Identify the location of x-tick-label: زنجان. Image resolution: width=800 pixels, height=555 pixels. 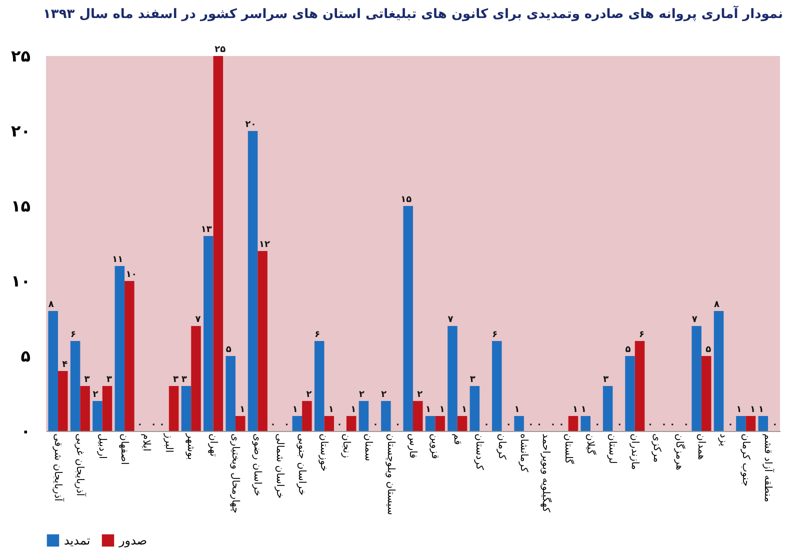
(346, 446).